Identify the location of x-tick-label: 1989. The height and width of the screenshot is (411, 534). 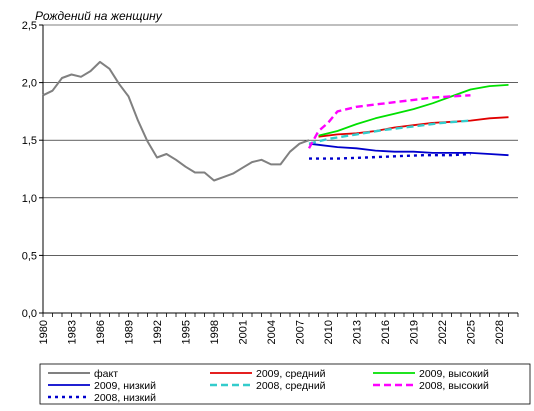
(130, 332).